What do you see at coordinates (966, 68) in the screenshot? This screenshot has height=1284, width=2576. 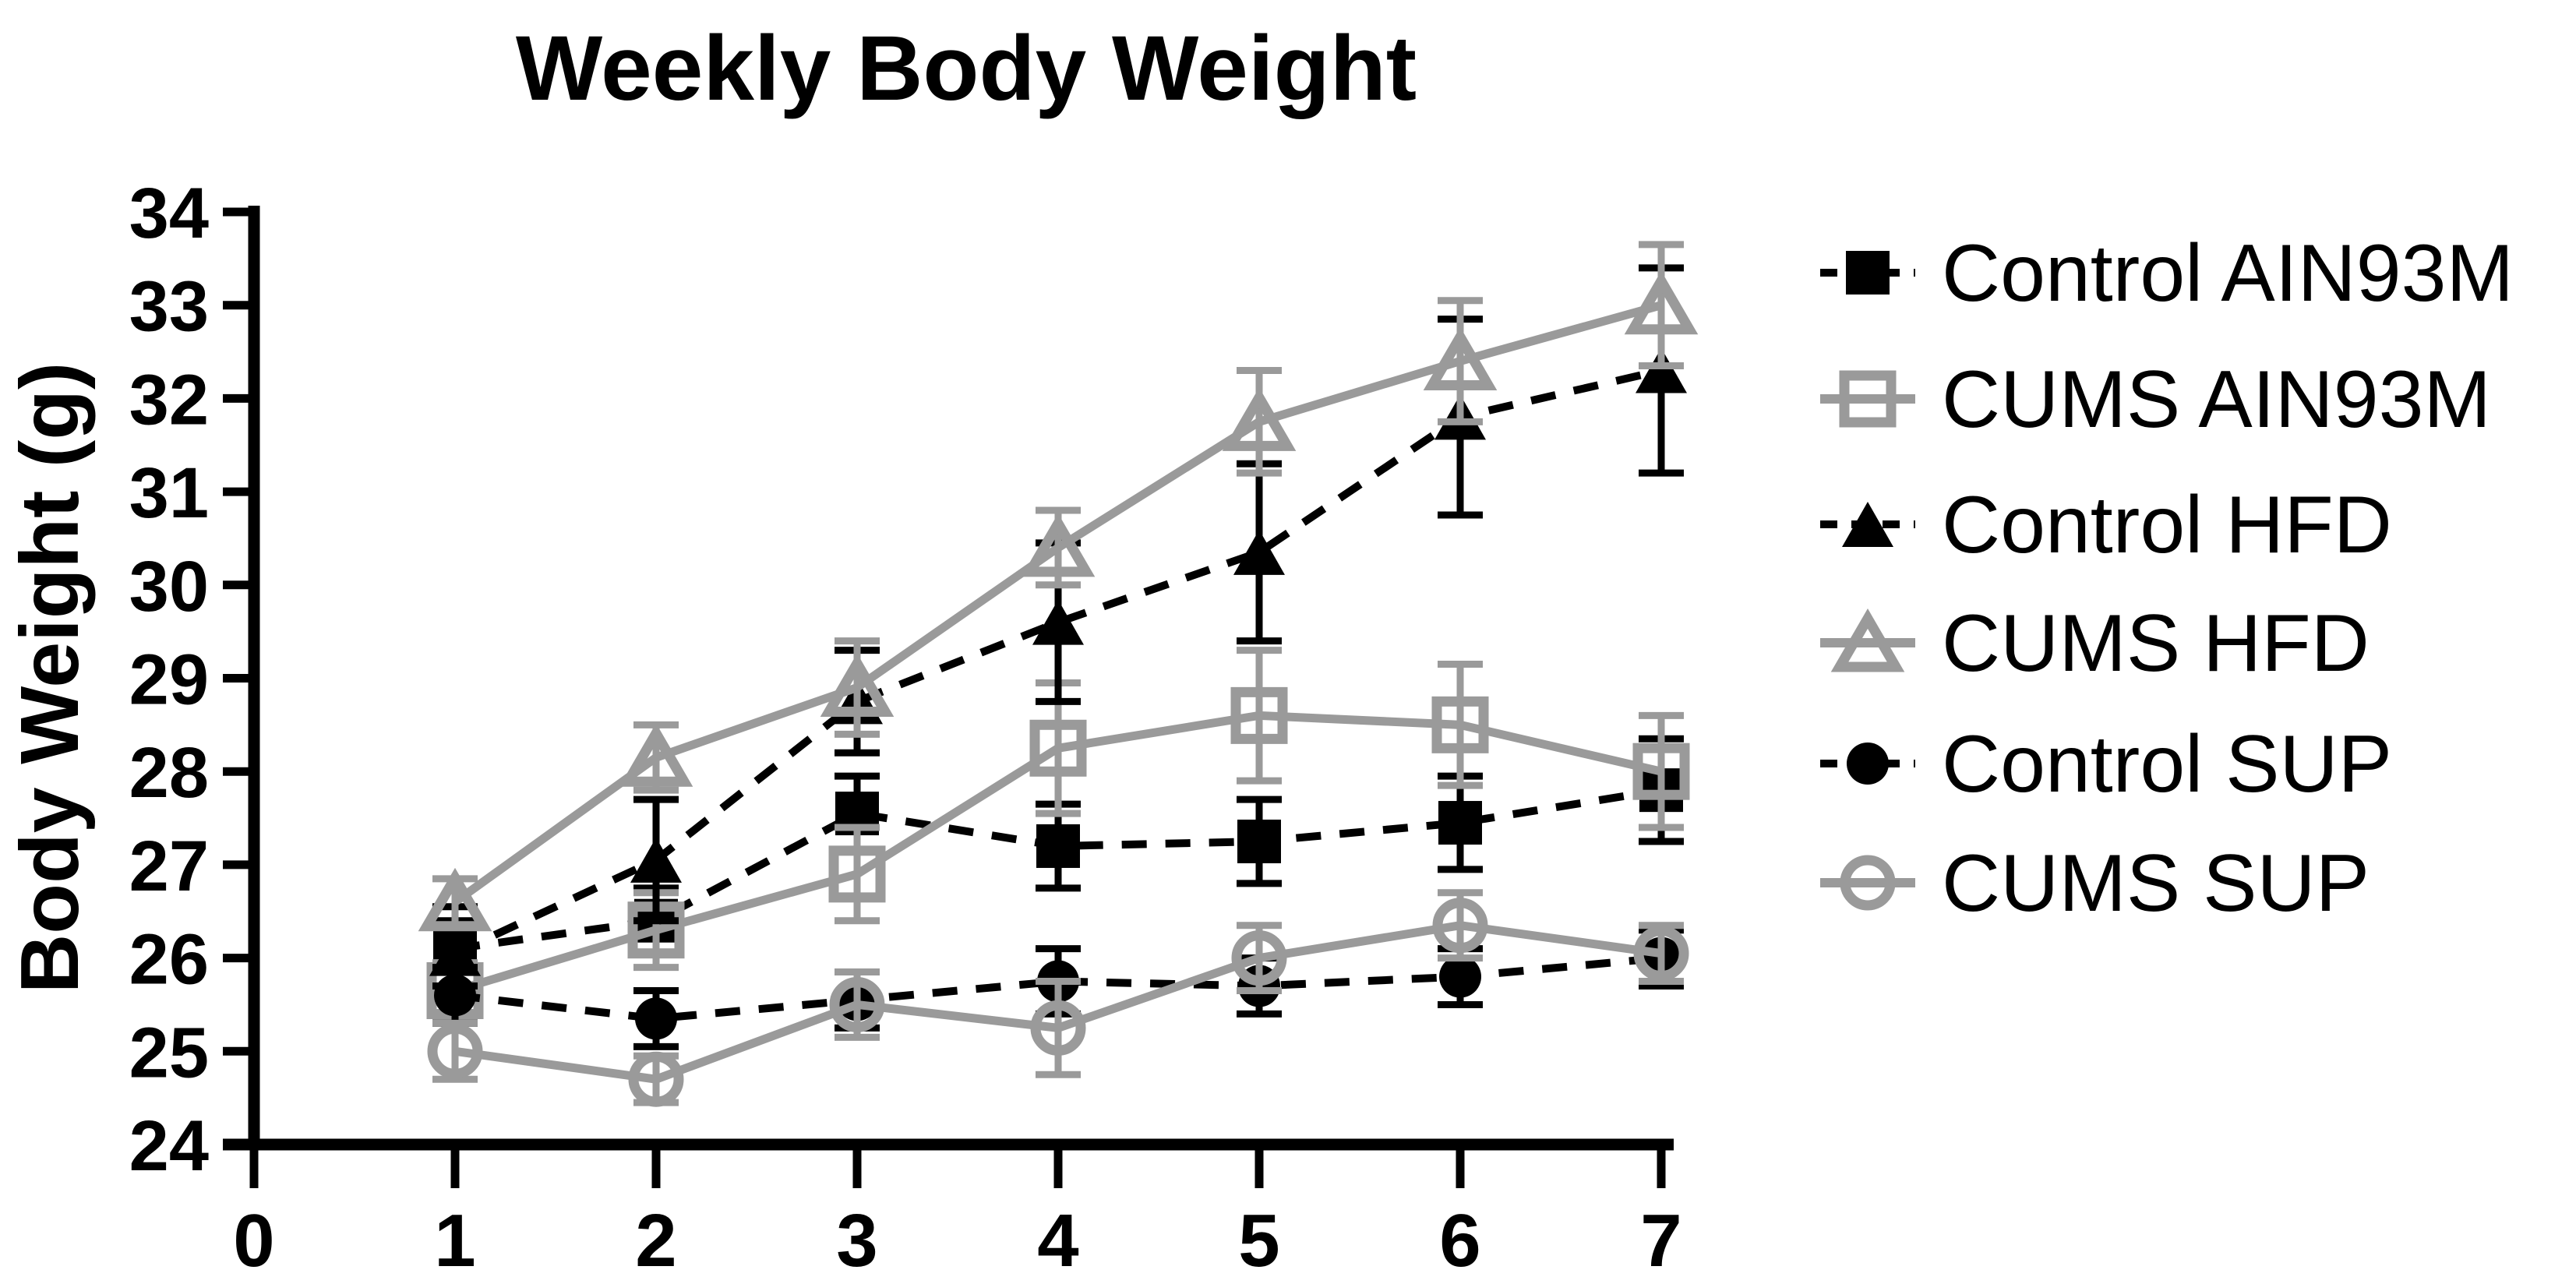 I see `chart-title: Weekly Body Weight` at bounding box center [966, 68].